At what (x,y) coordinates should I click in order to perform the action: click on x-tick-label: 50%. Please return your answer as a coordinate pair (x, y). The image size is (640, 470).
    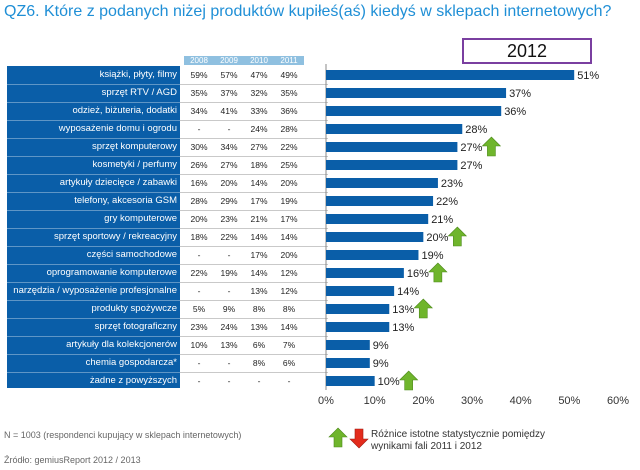
    Looking at the image, I should click on (569, 401).